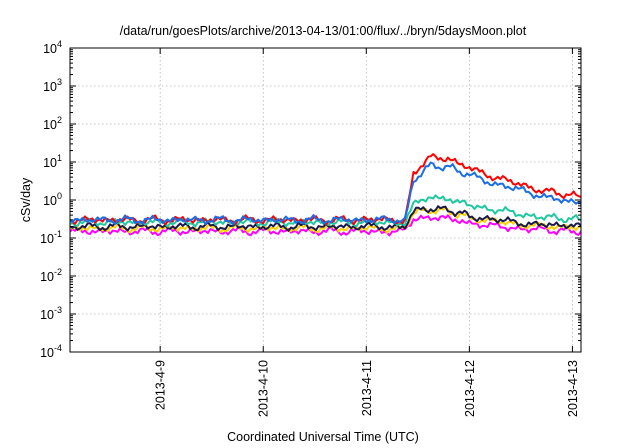  Describe the element at coordinates (59, 44) in the screenshot. I see `y-tick-exponent: 4` at that location.